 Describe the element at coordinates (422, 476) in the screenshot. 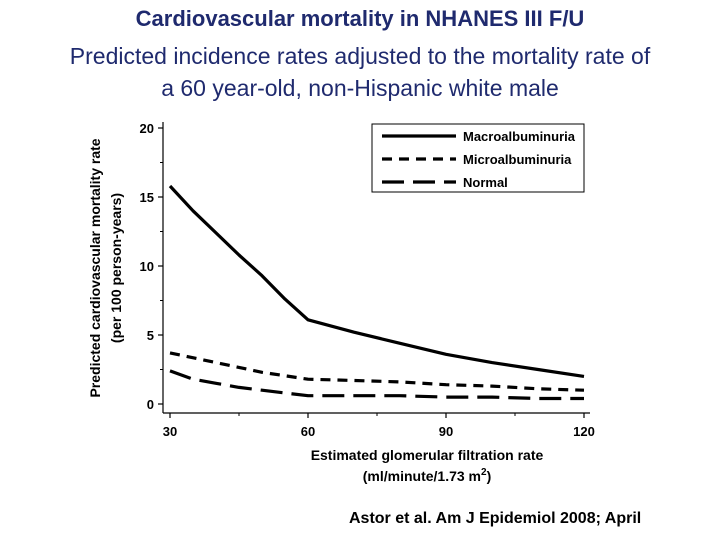

I see `x-axis-label-main: (ml/minute/1.73 m` at that location.